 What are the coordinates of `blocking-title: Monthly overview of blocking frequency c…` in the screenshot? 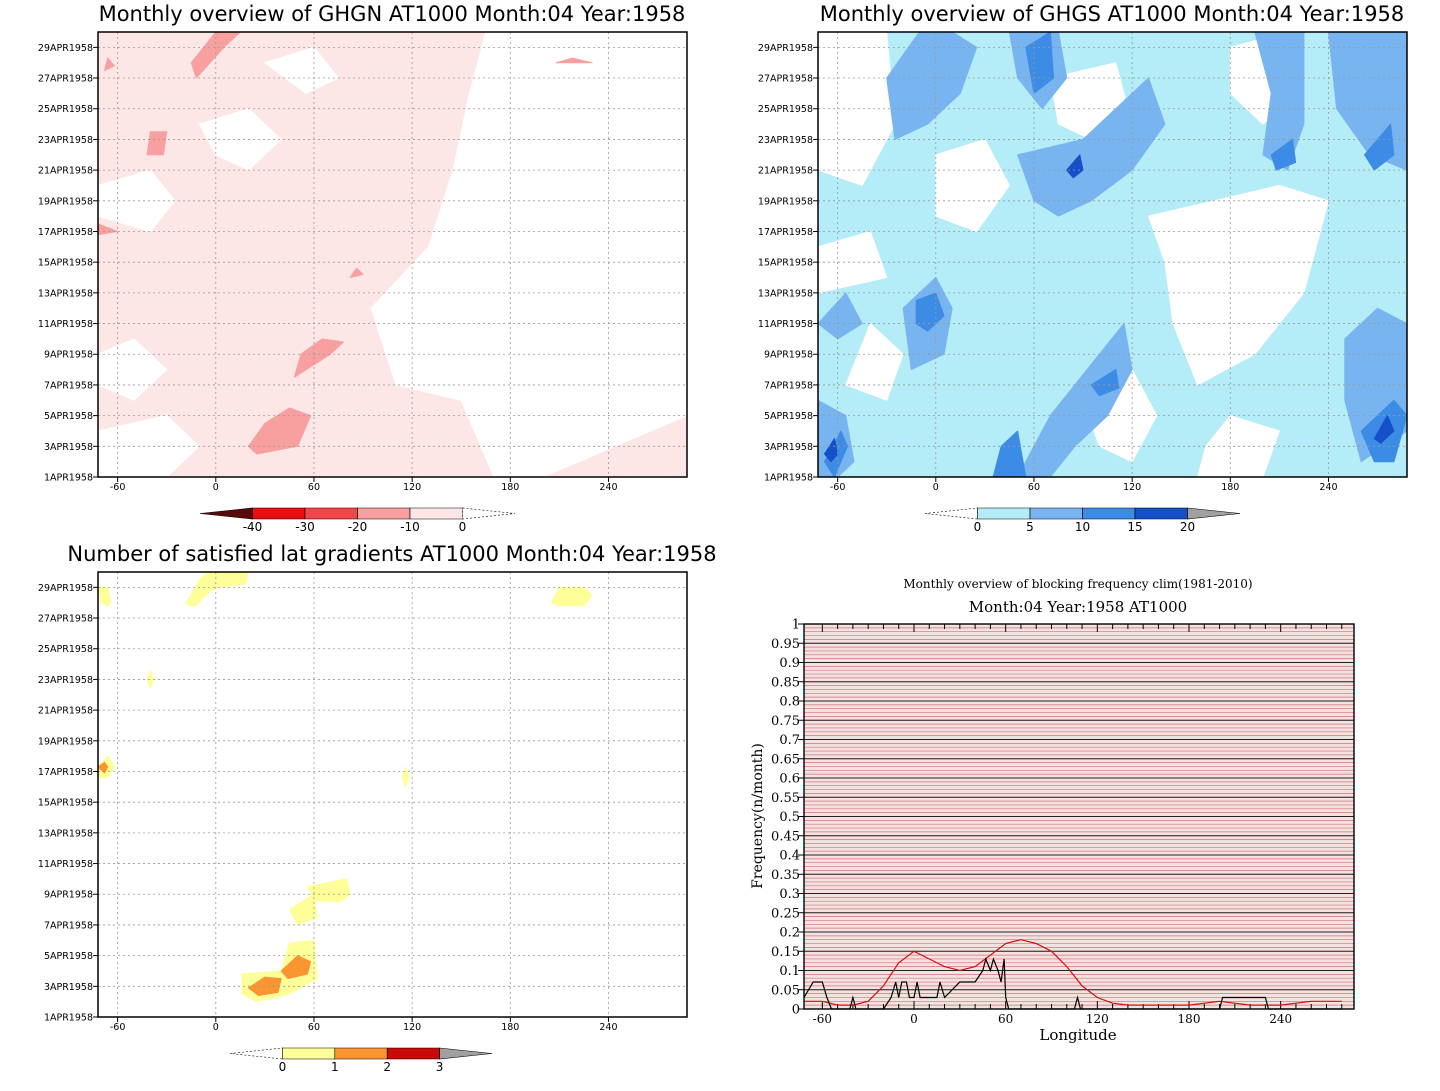 It's located at (1077, 584).